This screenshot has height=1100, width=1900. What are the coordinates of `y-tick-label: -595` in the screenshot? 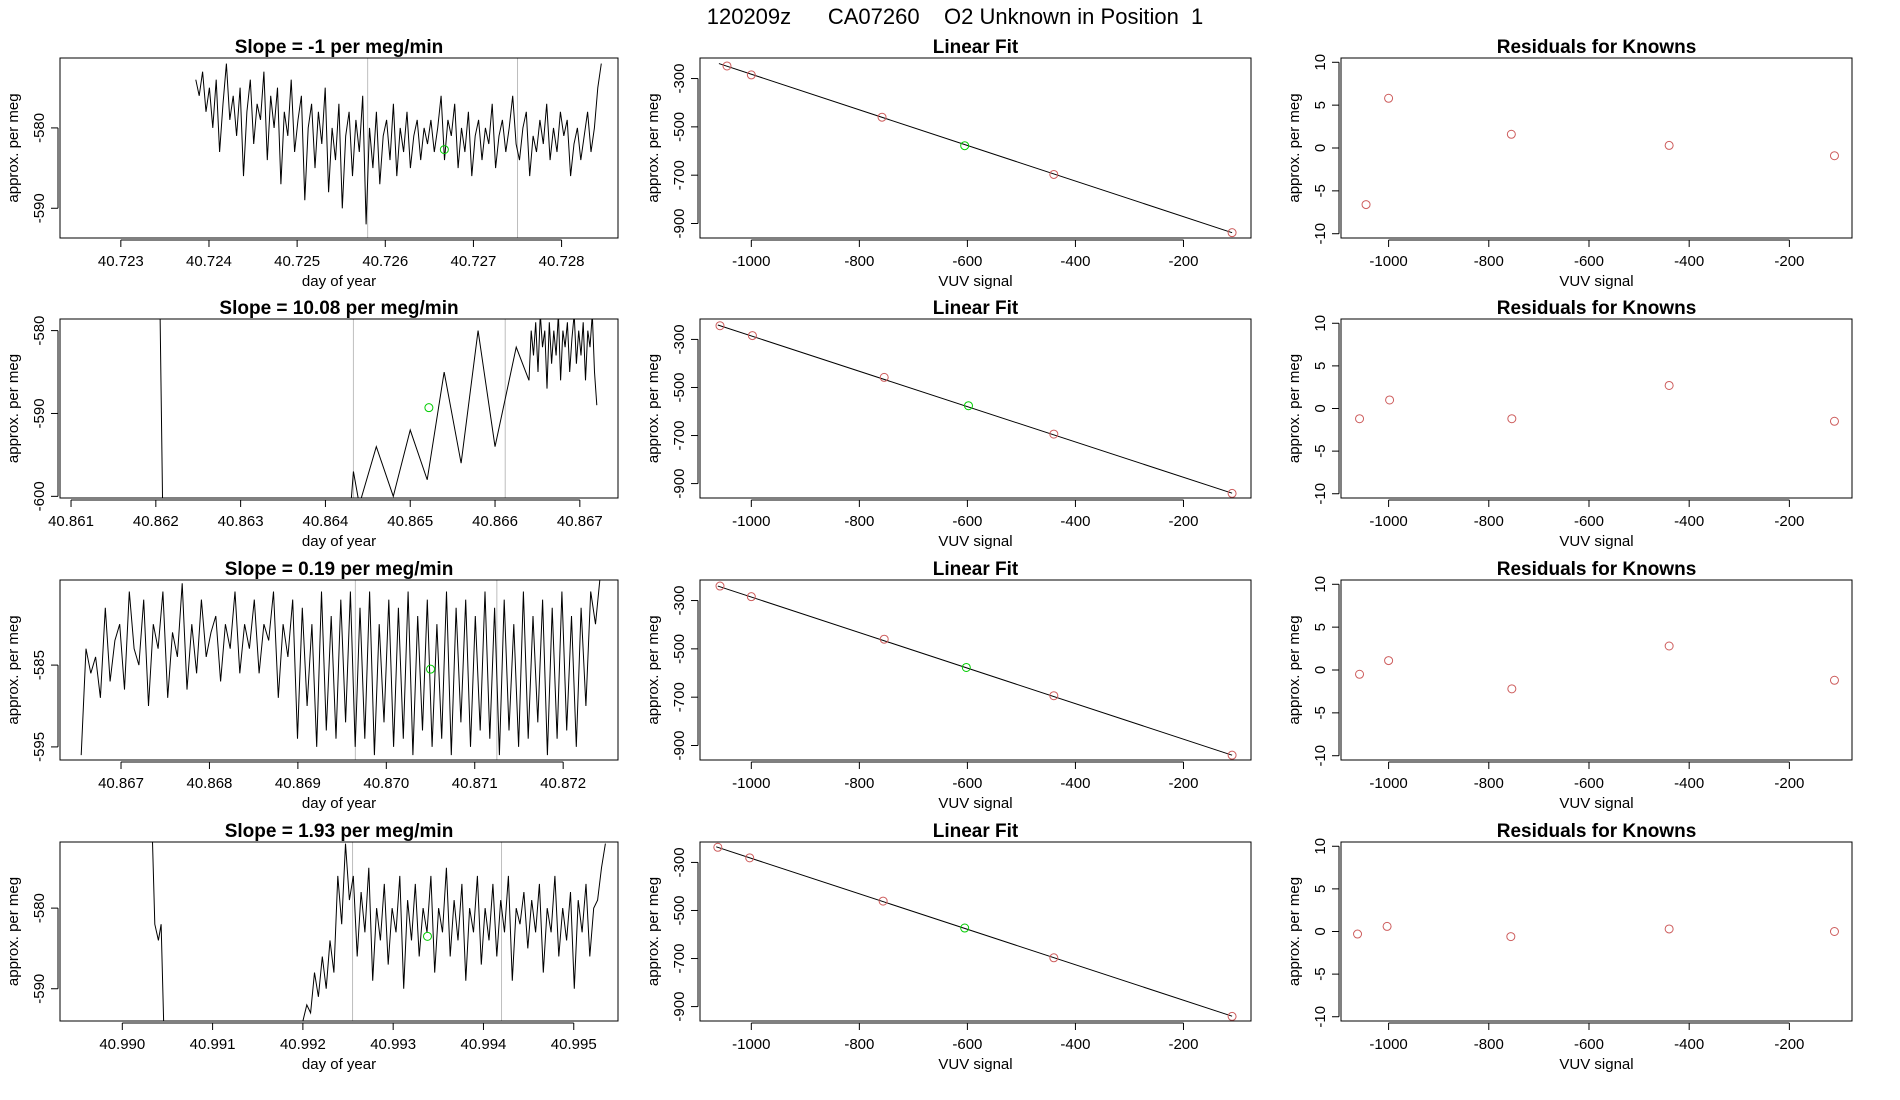 It's located at (39, 747).